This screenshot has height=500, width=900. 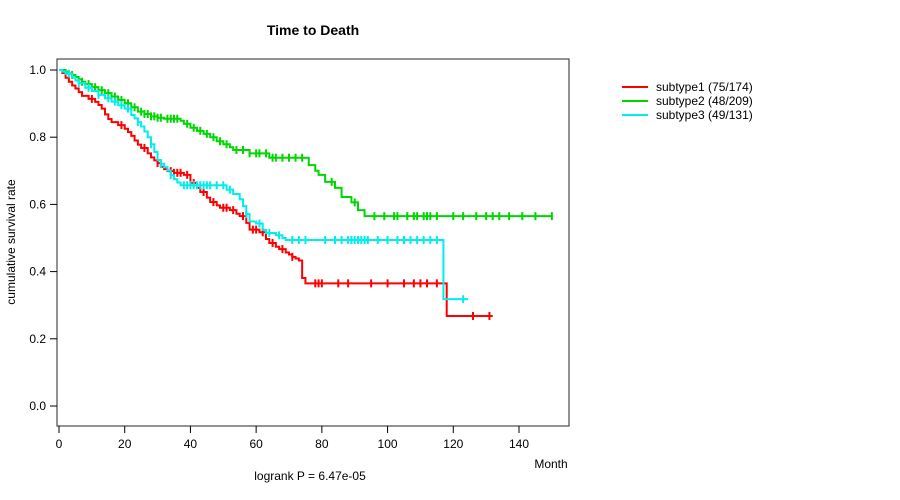 What do you see at coordinates (551, 464) in the screenshot?
I see `x-axis-label: Month` at bounding box center [551, 464].